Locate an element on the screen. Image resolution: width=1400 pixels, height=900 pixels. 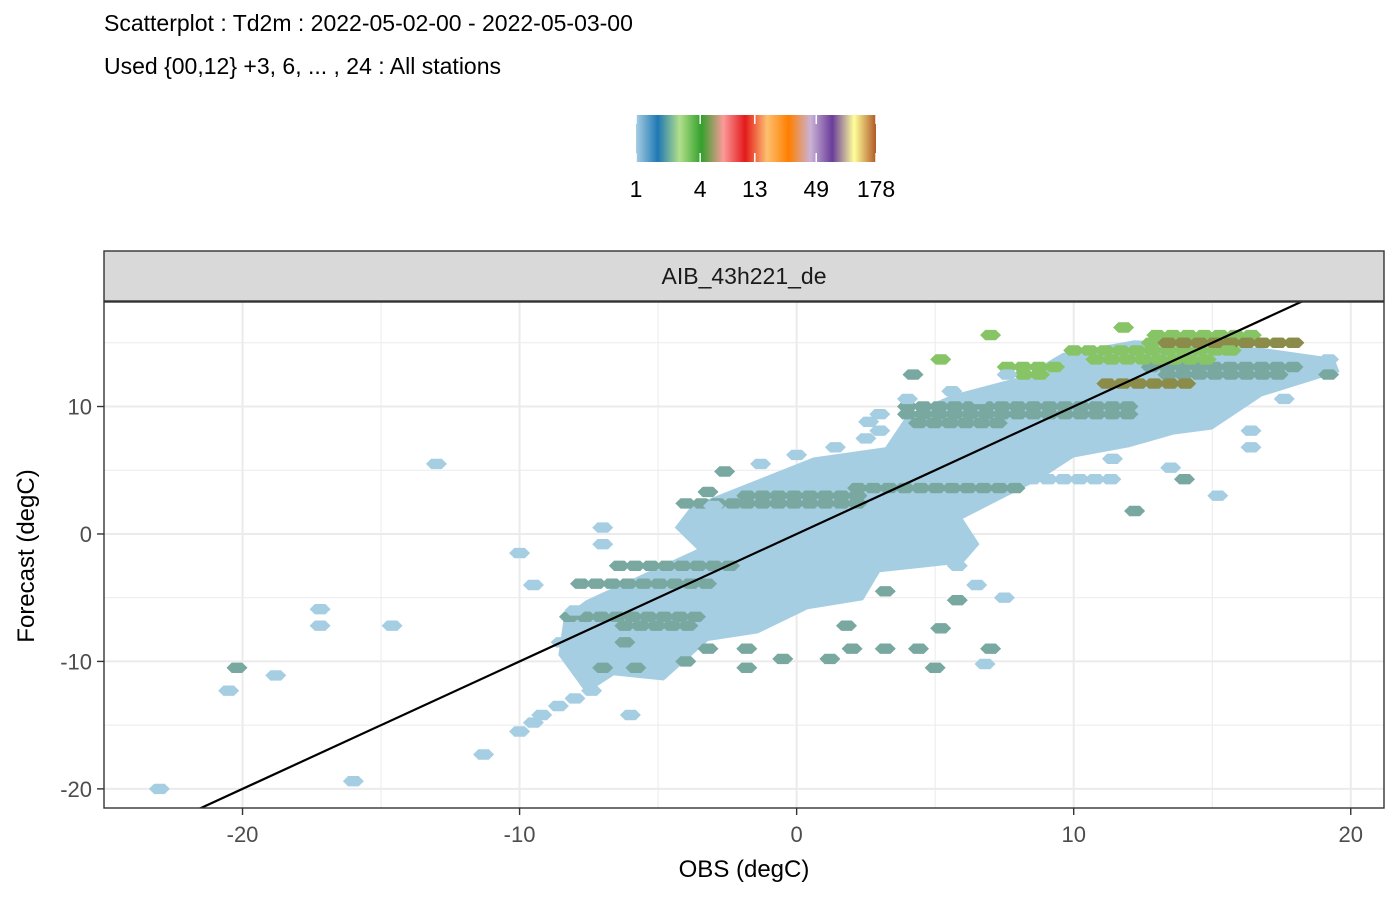
y-tick-label: 10 is located at coordinates (80, 407).